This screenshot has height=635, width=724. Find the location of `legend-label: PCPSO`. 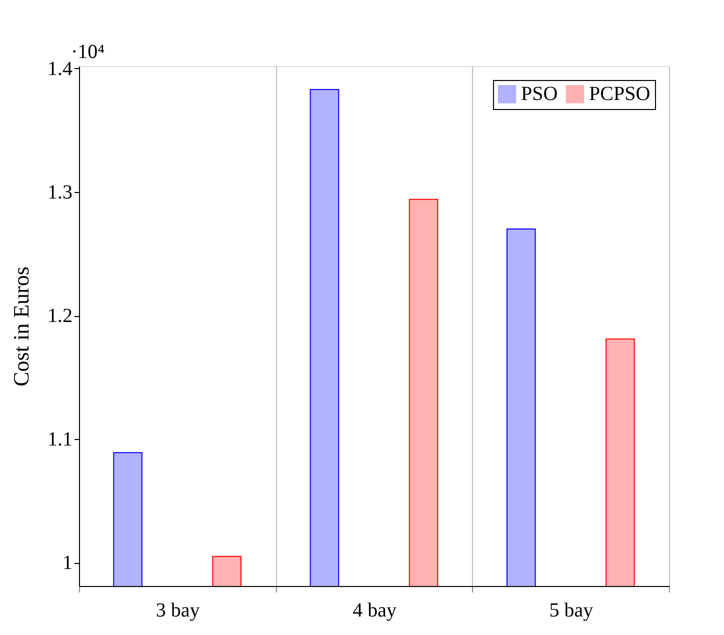

legend-label: PCPSO is located at coordinates (619, 94).